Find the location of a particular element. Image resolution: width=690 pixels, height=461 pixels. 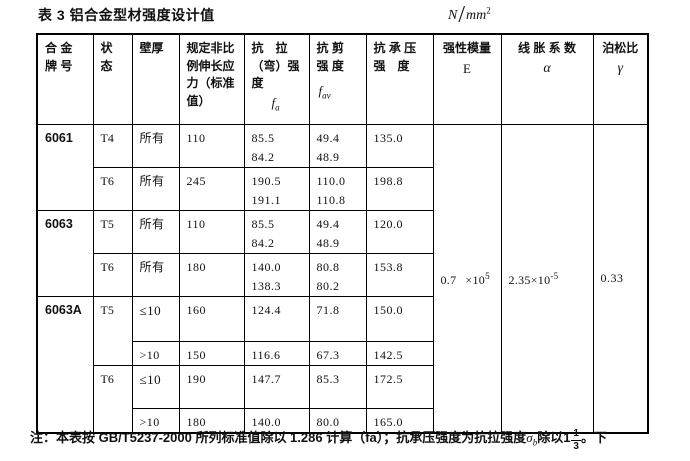

fraction-numerator: 1 is located at coordinates (576, 434).